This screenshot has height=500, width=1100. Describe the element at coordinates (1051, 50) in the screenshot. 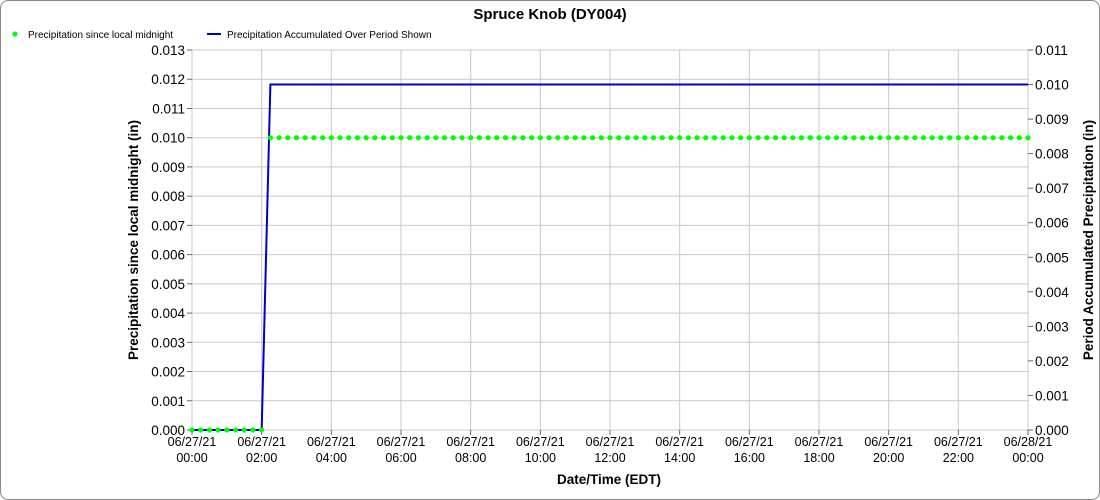

I see `y2-tick-label: 0.011` at that location.